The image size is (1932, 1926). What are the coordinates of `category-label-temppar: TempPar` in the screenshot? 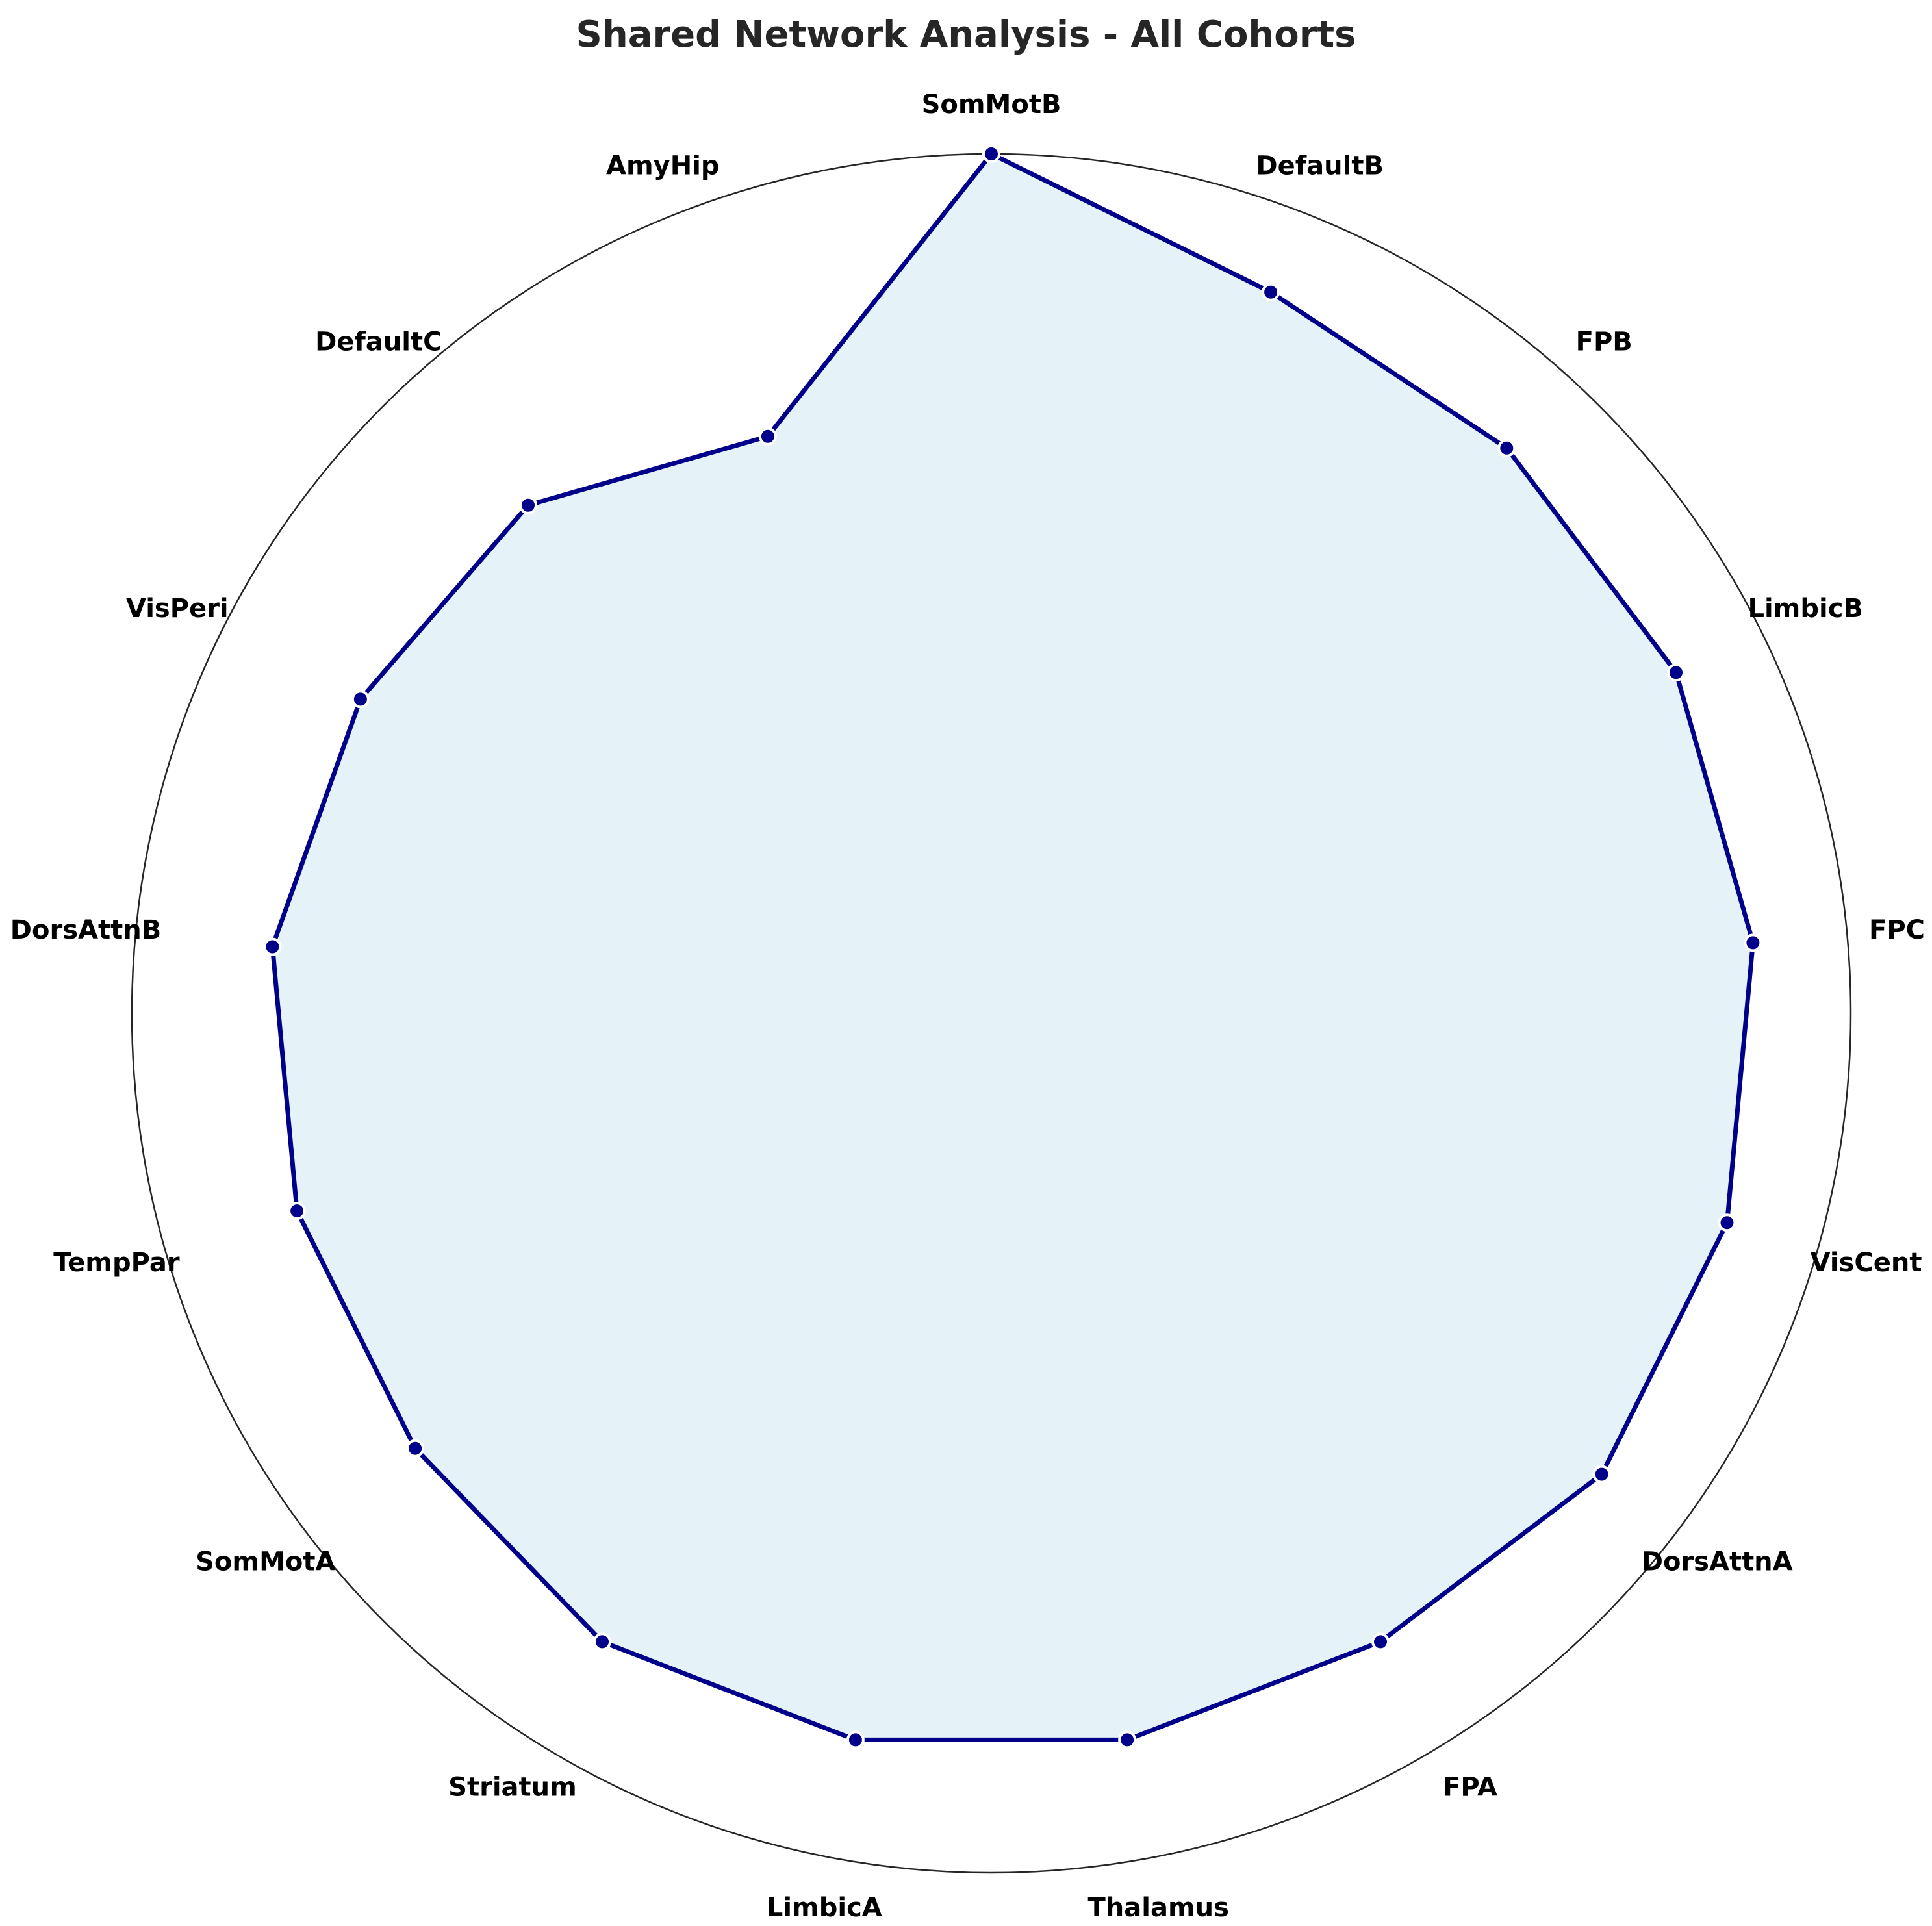 It's located at (116, 1263).